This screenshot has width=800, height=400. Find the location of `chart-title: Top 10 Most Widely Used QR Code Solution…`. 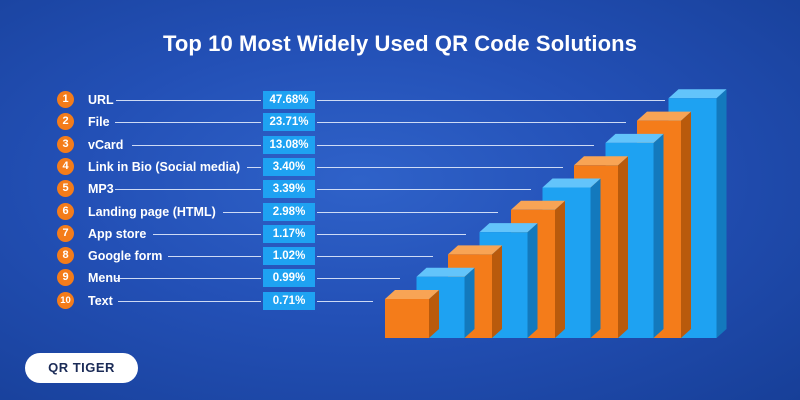

chart-title: Top 10 Most Widely Used QR Code Solution… is located at coordinates (400, 43).